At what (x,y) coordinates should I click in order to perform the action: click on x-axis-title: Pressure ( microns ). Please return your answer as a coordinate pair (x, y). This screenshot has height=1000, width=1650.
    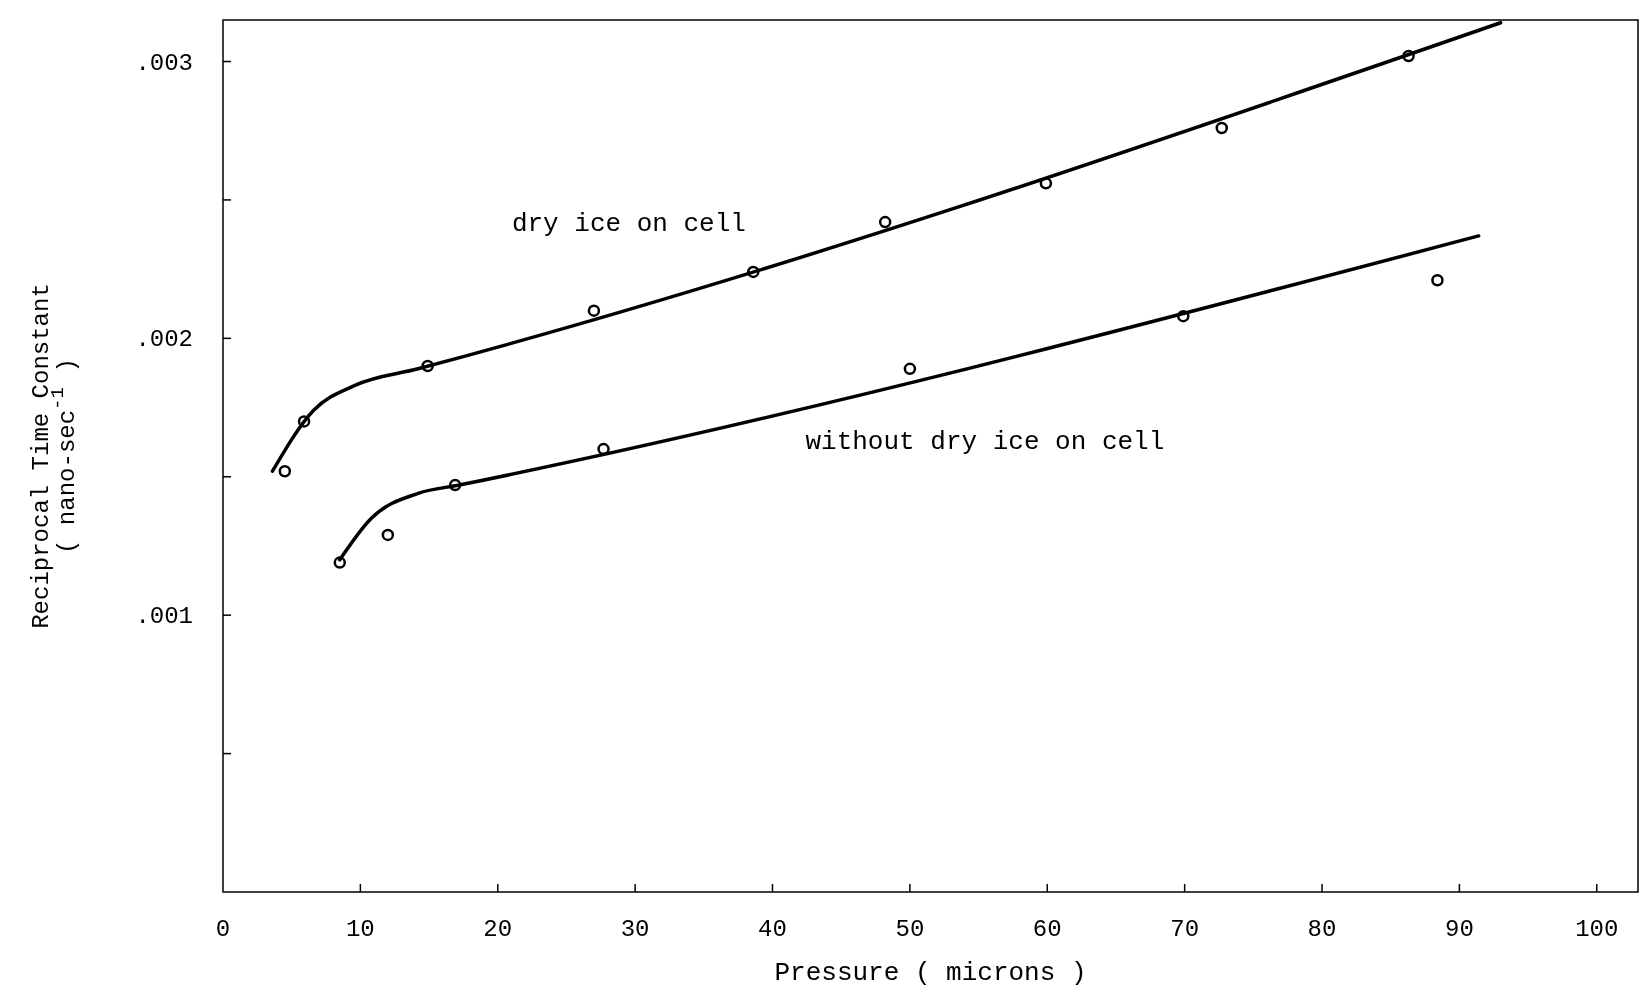
    Looking at the image, I should click on (930, 973).